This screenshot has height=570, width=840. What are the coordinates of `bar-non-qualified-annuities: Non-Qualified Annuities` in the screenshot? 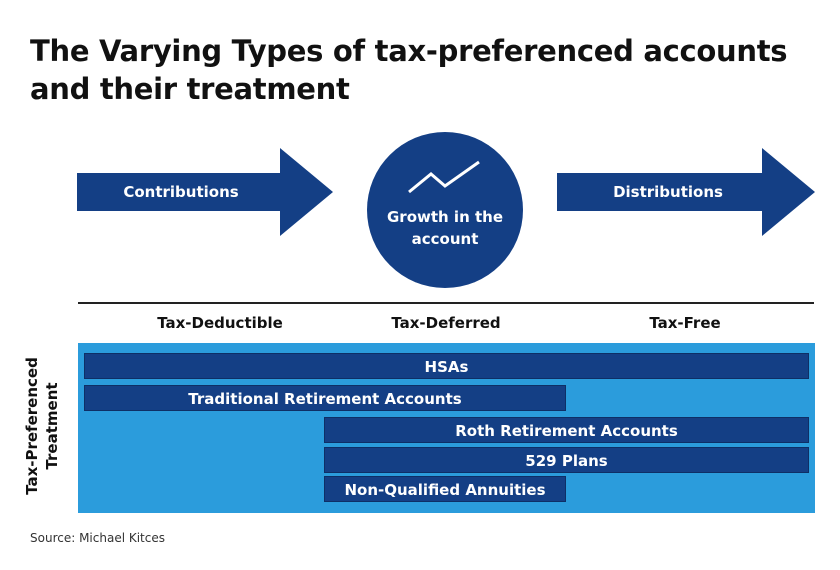 It's located at (445, 489).